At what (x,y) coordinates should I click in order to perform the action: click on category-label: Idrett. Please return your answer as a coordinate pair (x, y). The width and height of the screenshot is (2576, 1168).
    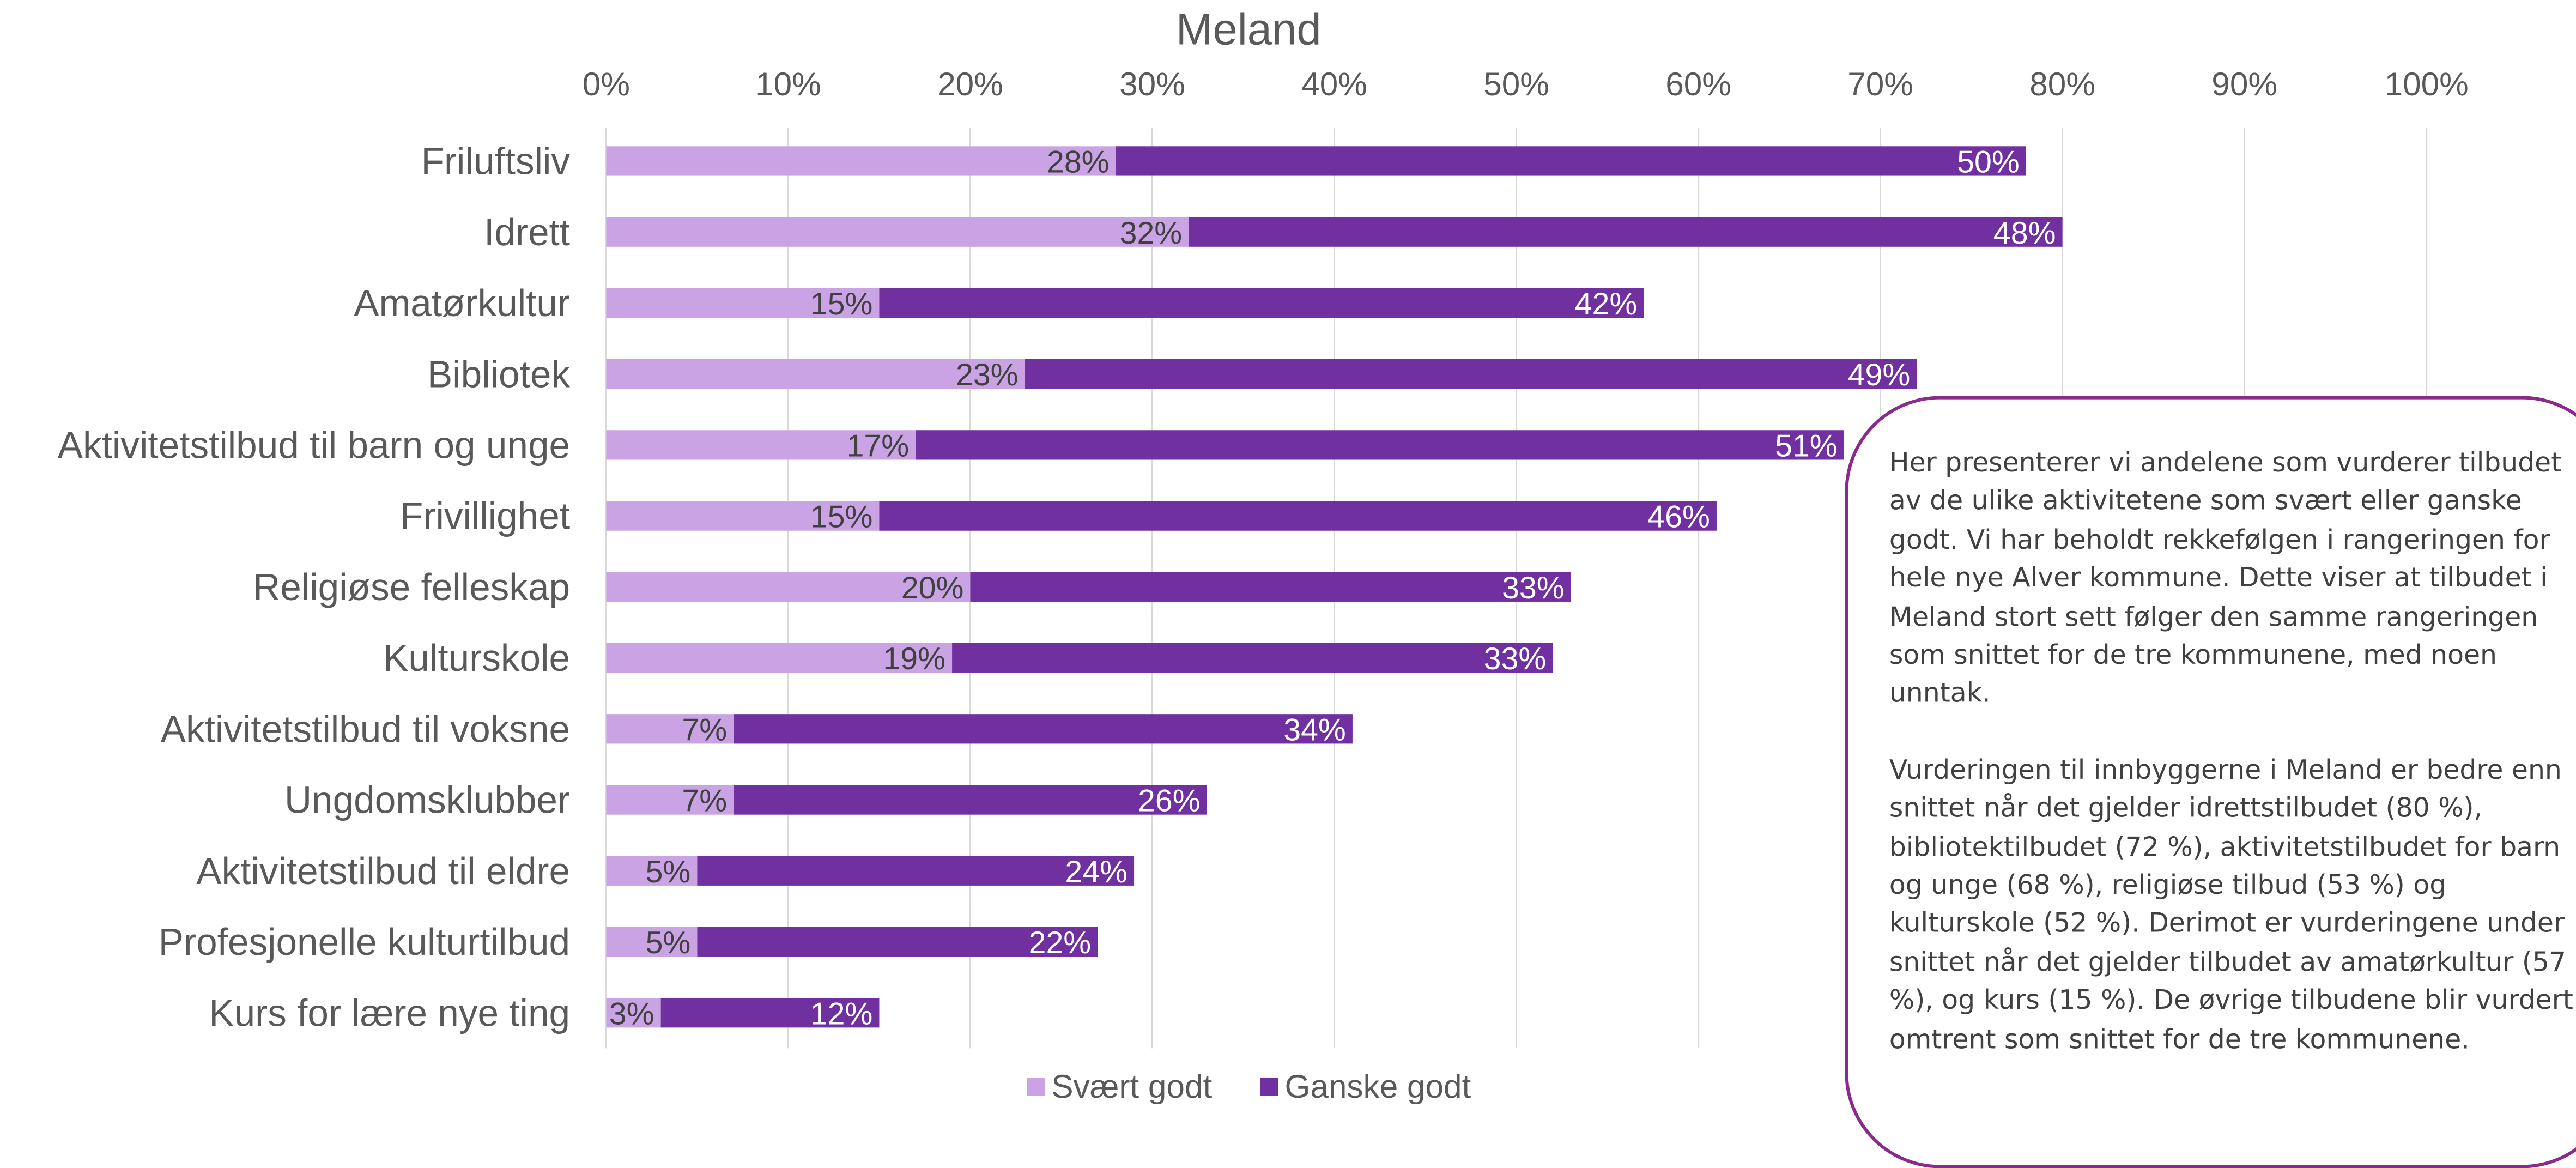
    Looking at the image, I should click on (527, 232).